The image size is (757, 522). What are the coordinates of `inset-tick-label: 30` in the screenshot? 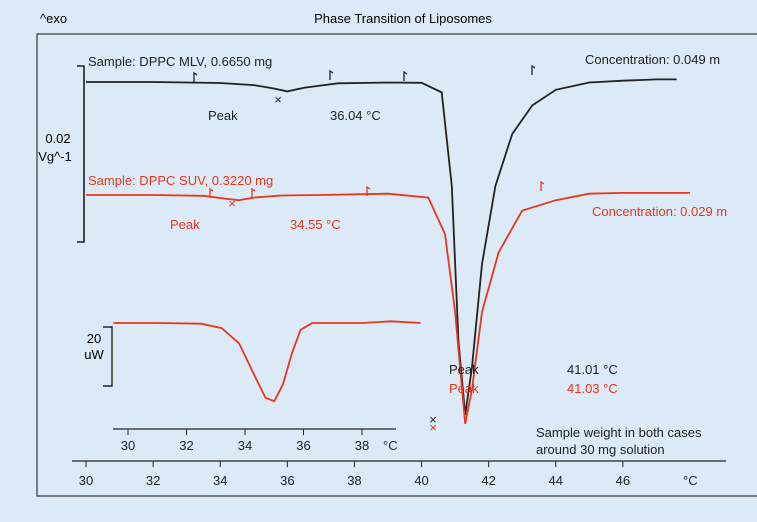 It's located at (128, 445).